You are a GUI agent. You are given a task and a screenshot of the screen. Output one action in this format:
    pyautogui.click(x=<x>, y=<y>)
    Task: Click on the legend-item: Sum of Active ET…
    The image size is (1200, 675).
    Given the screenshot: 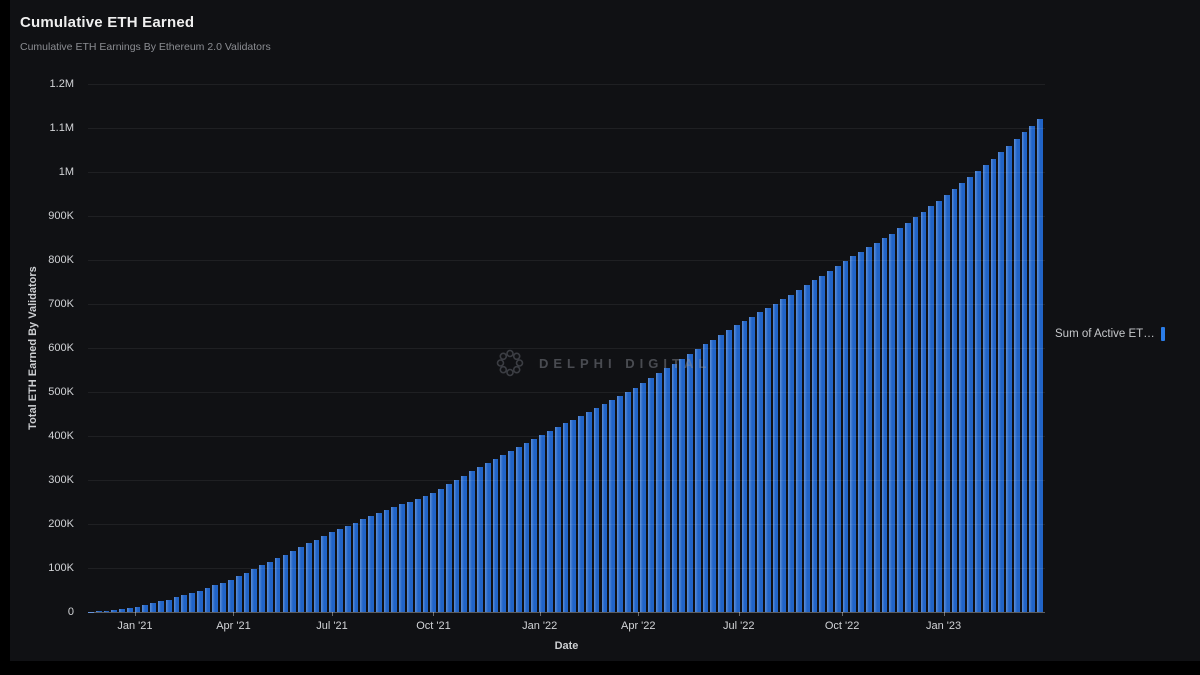 What is the action you would take?
    pyautogui.click(x=1110, y=334)
    